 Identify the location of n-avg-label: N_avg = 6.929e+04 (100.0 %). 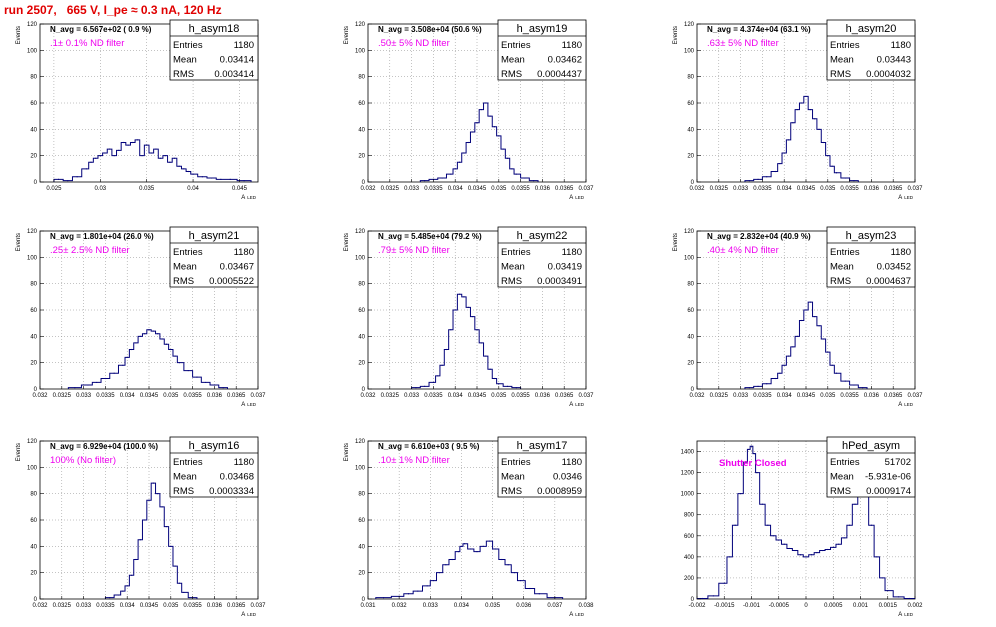
(104, 446).